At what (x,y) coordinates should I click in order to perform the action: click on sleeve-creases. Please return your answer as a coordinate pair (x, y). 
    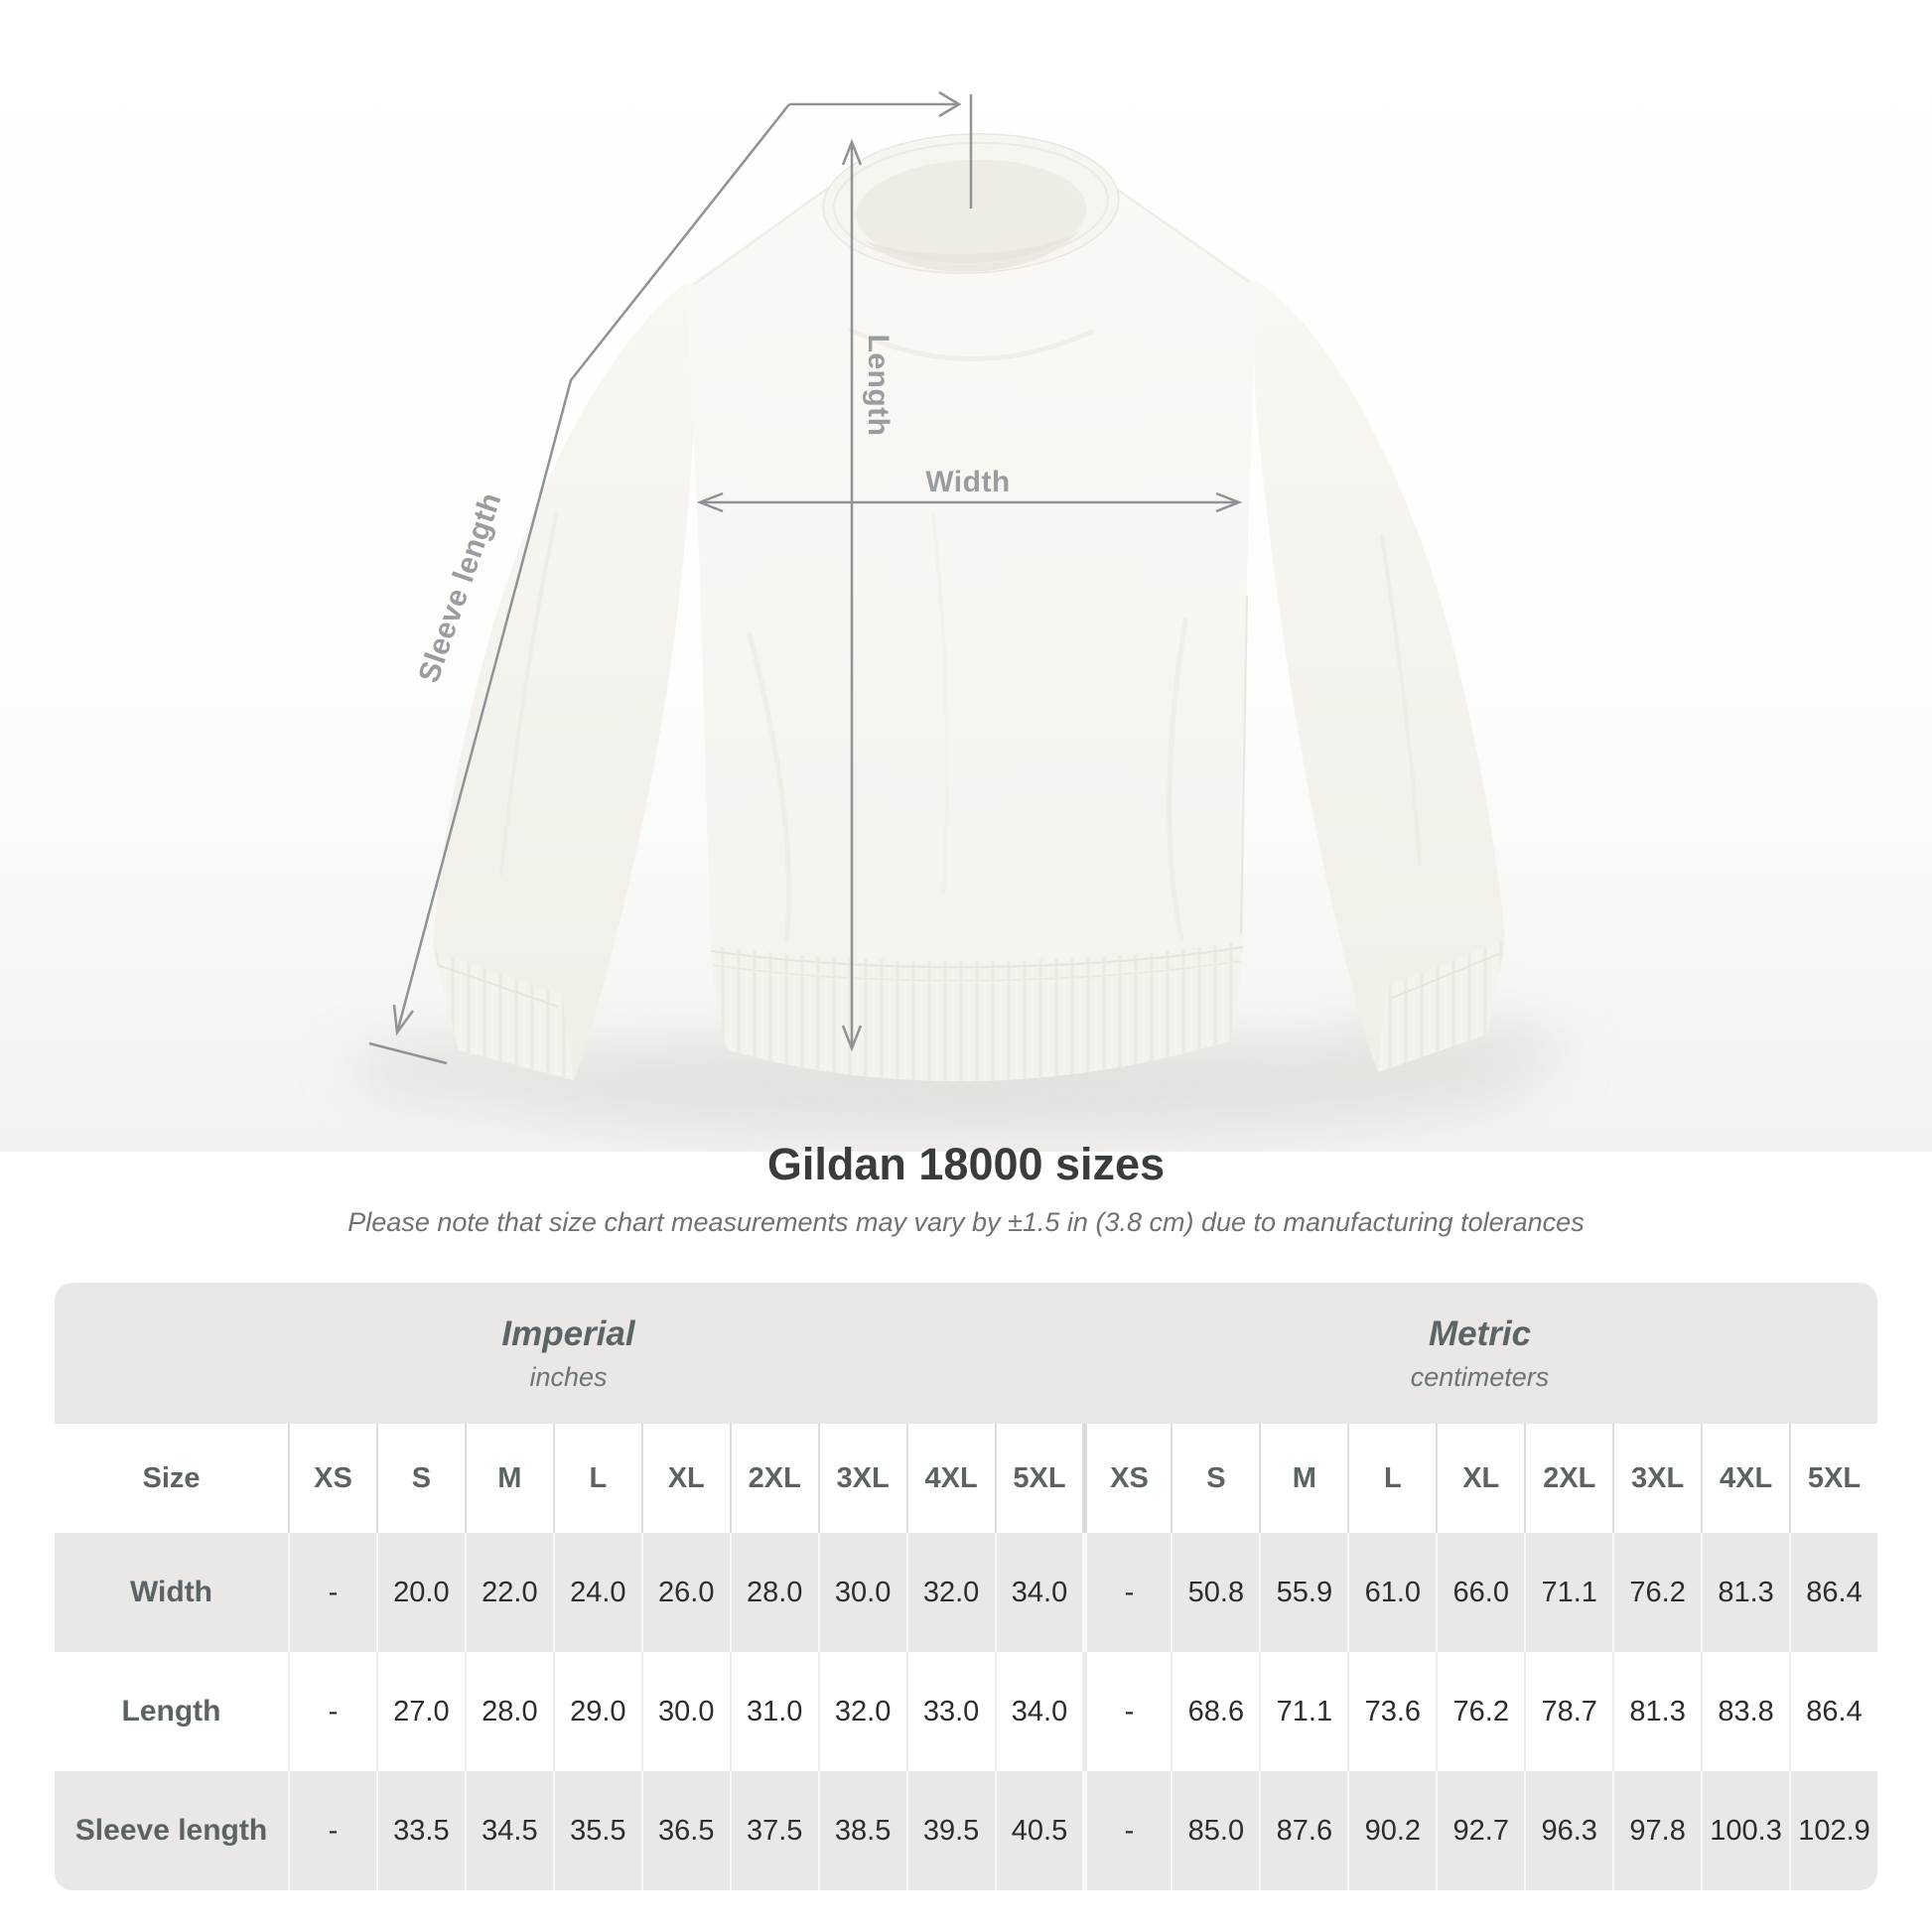
    Looking at the image, I should click on (961, 695).